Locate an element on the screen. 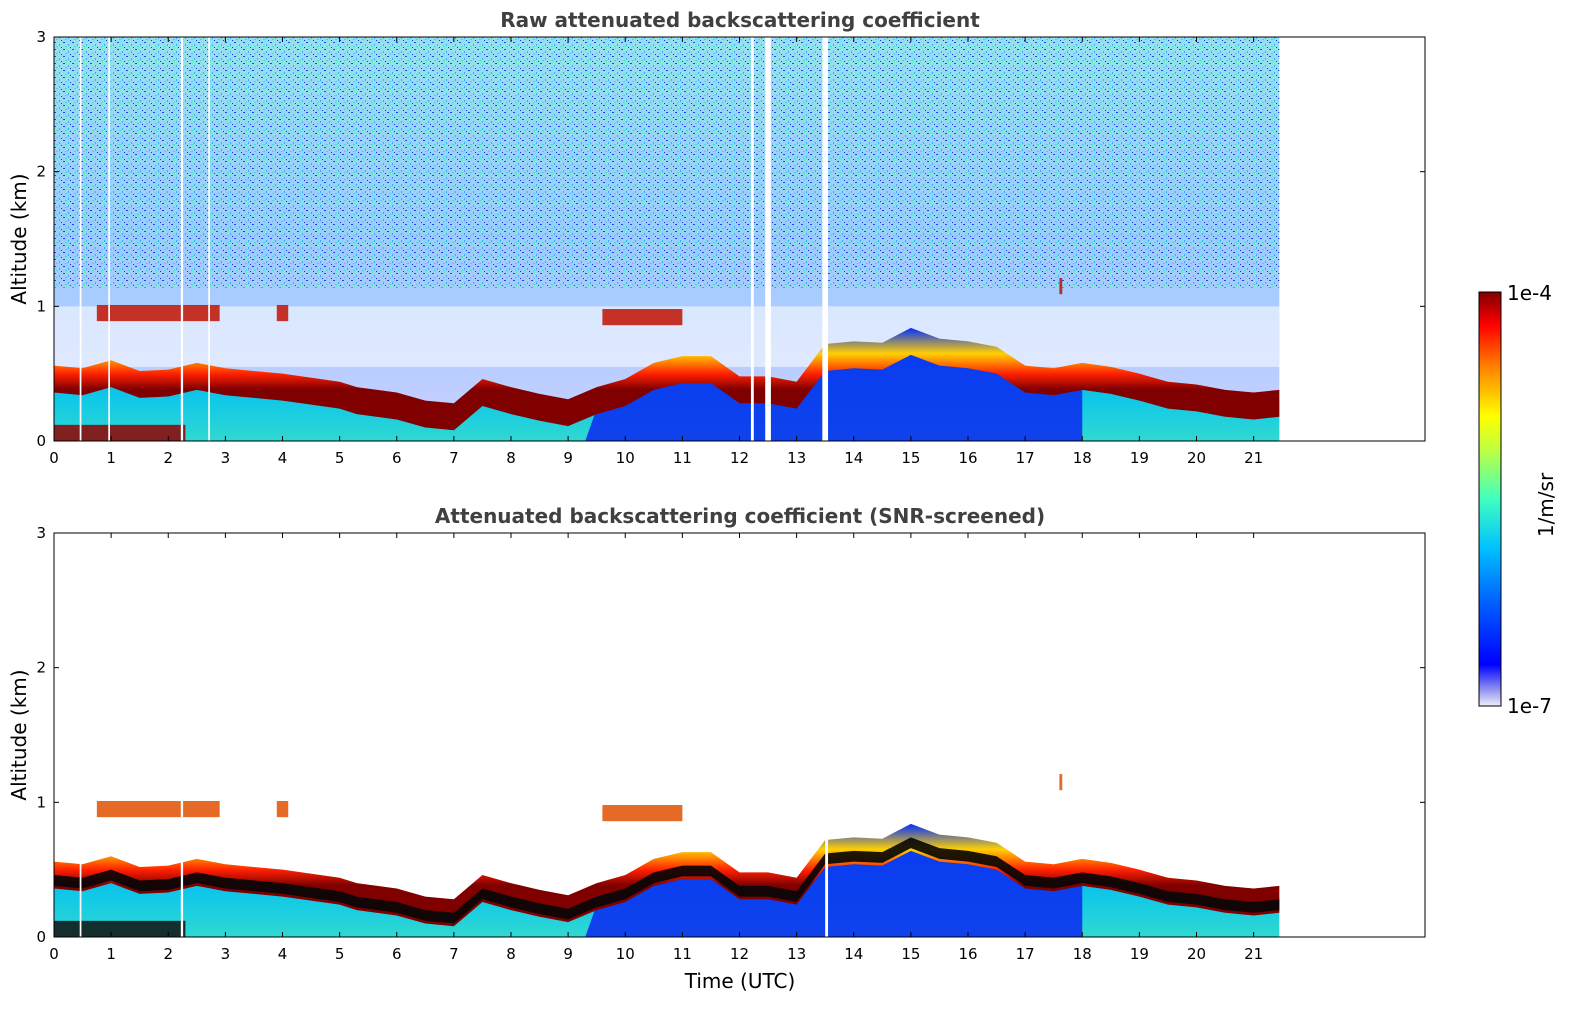 Image resolution: width=1595 pixels, height=1020 pixels. boundary-layer-core is located at coordinates (667, 880).